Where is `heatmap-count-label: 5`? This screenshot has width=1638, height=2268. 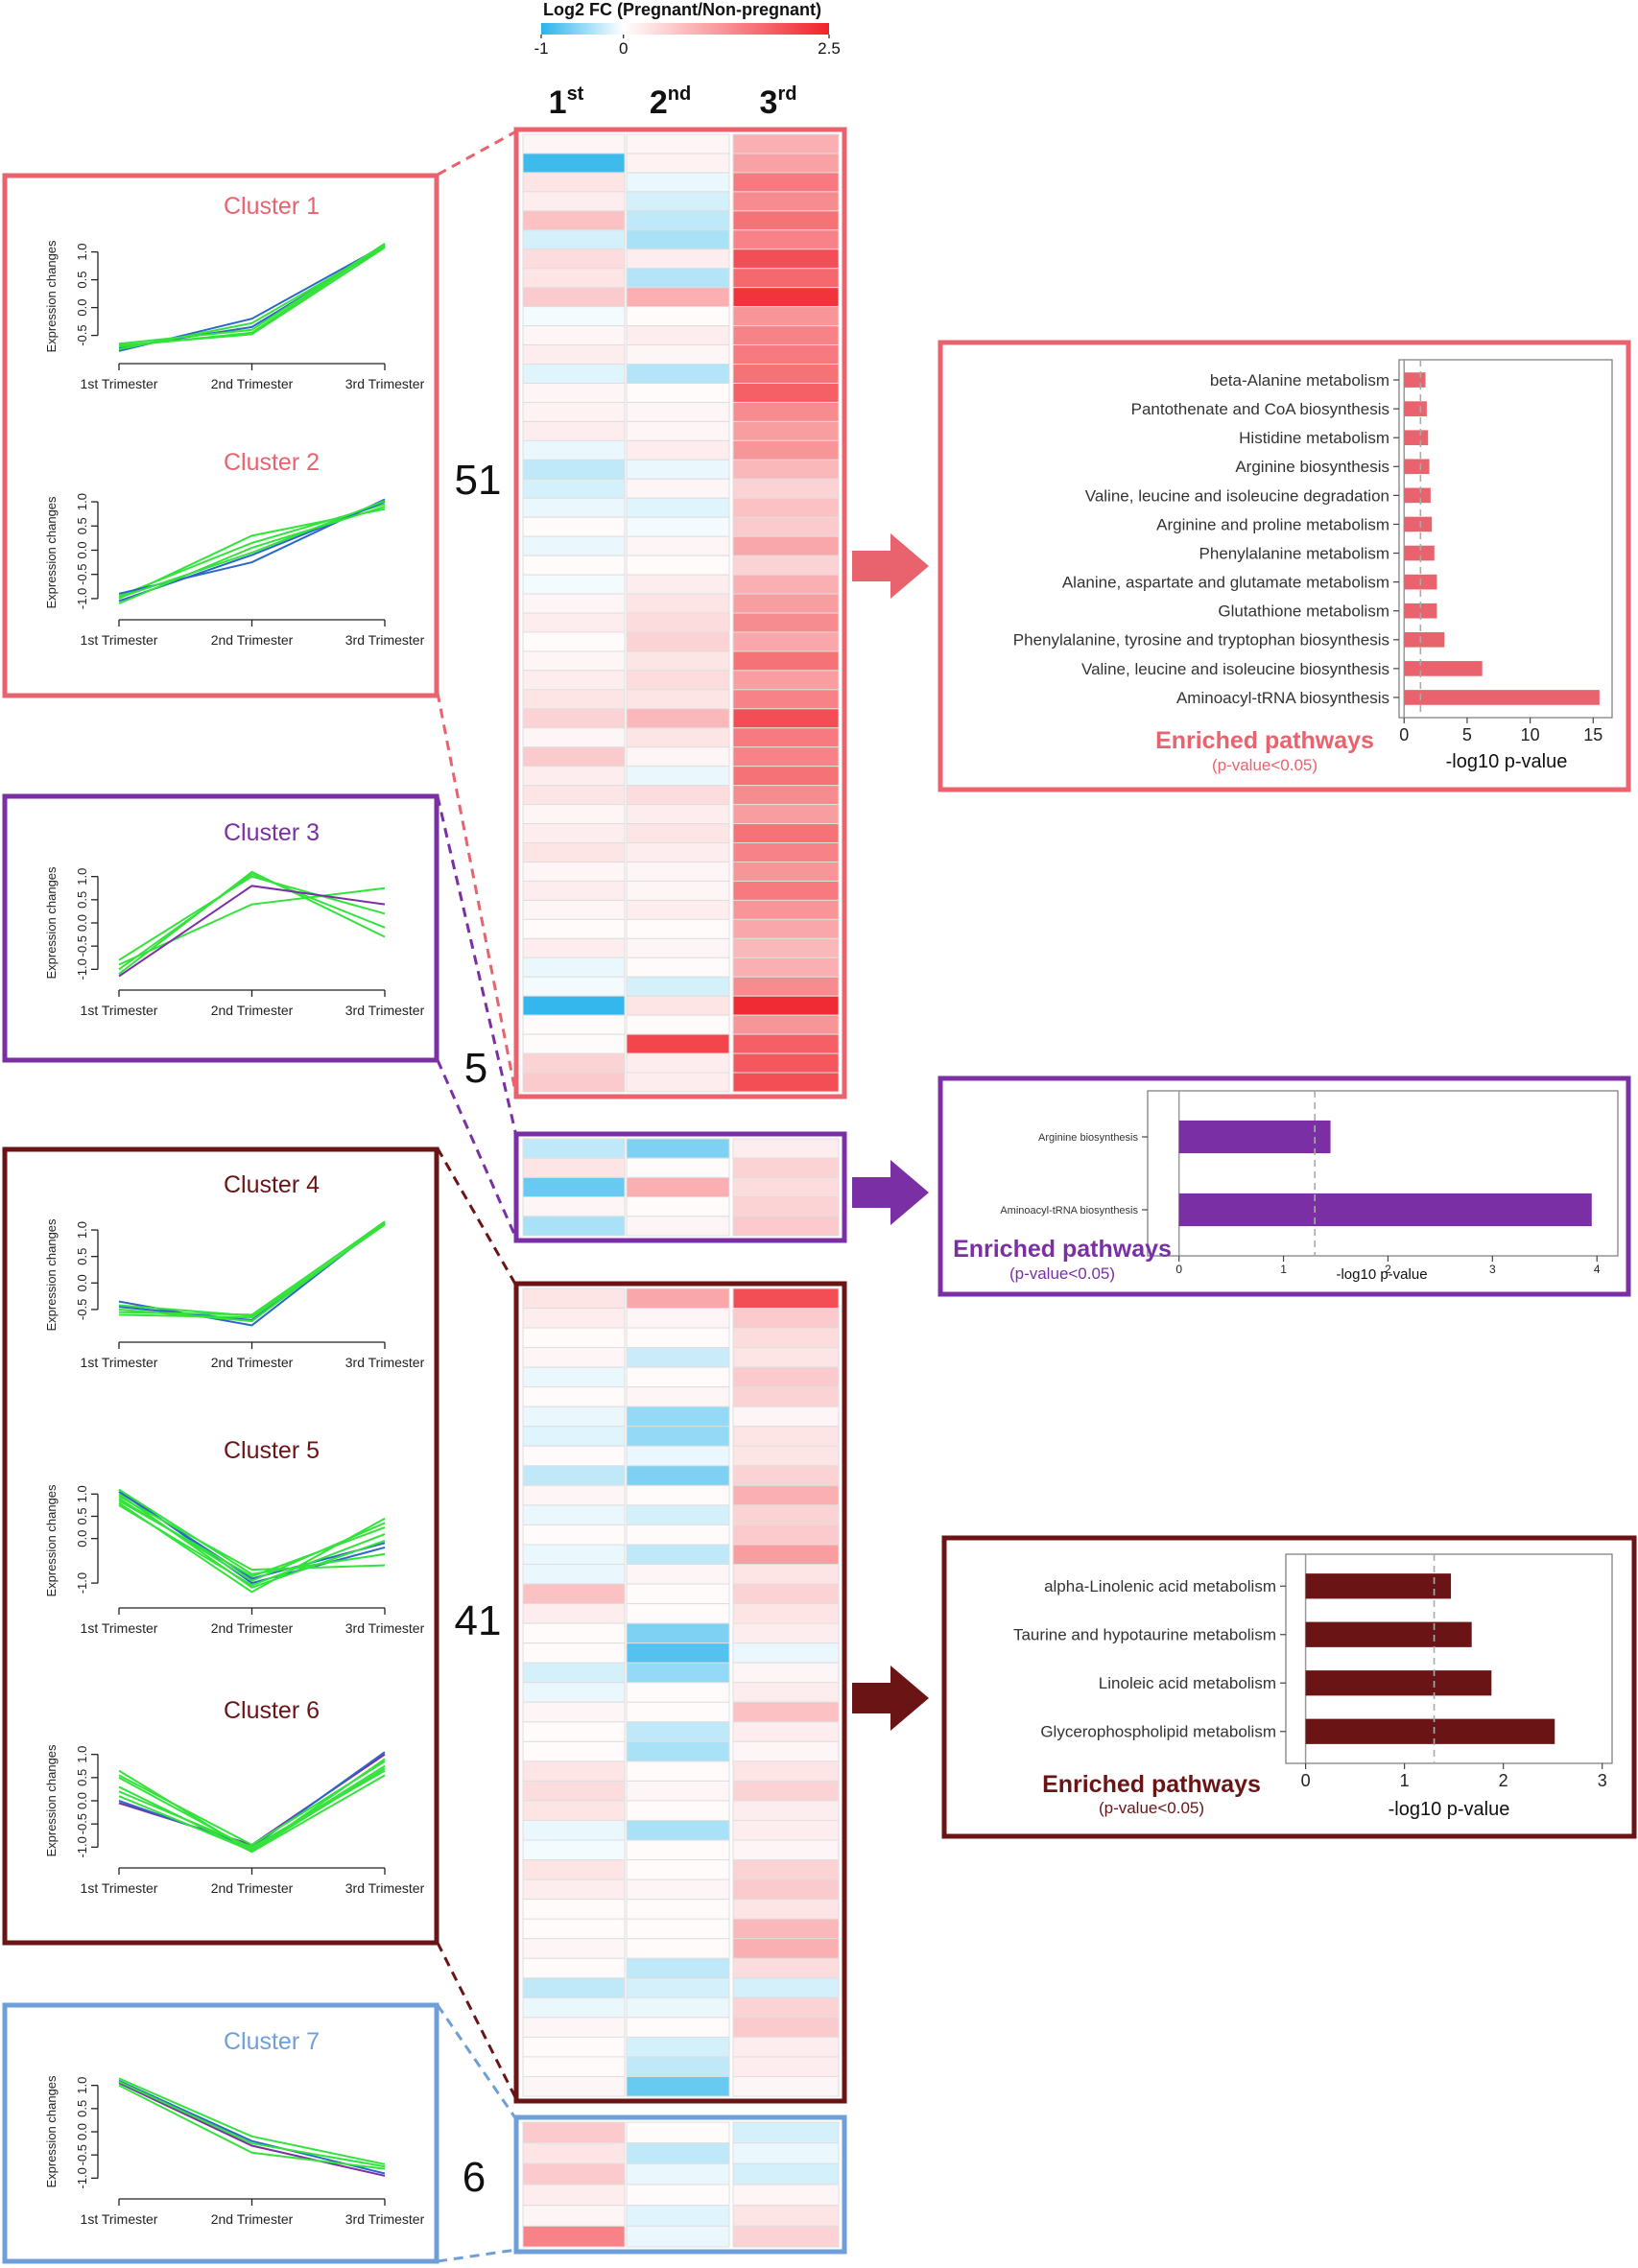
heatmap-count-label: 5 is located at coordinates (475, 1068).